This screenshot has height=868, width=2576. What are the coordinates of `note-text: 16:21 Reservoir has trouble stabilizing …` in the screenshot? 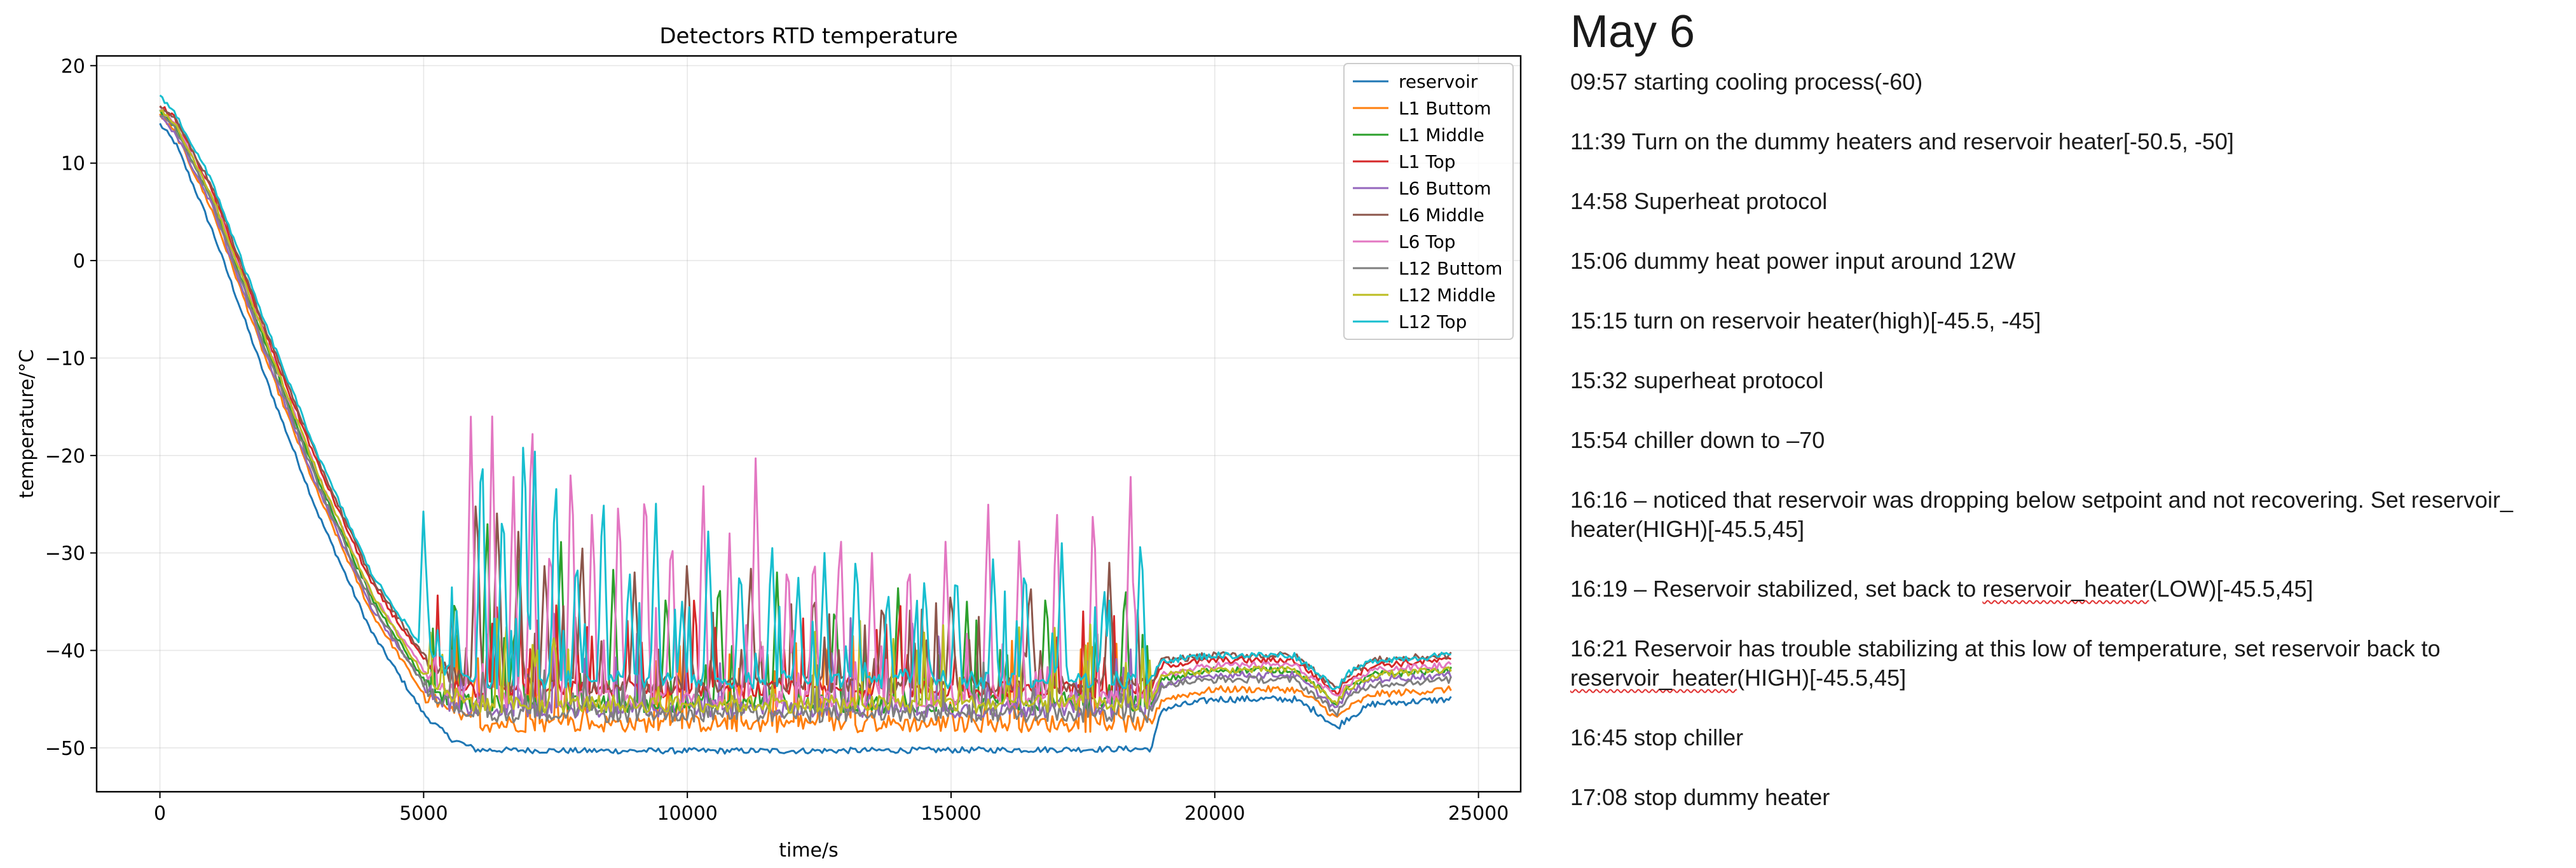 It's located at (2005, 648).